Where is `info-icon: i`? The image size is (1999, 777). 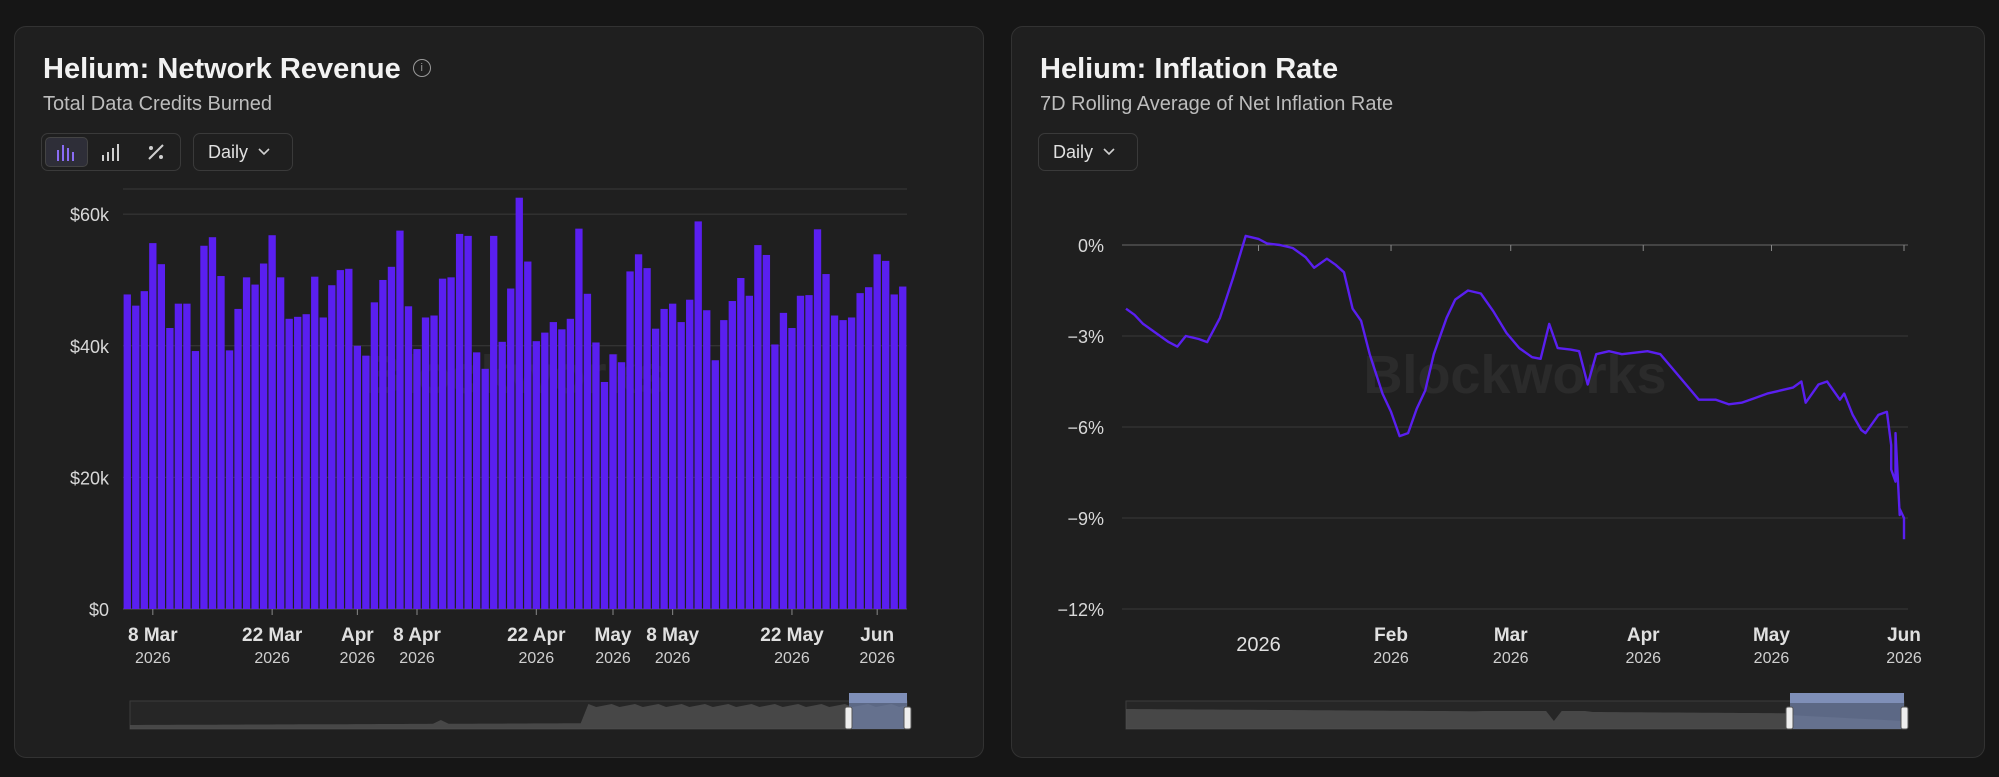 info-icon: i is located at coordinates (421, 68).